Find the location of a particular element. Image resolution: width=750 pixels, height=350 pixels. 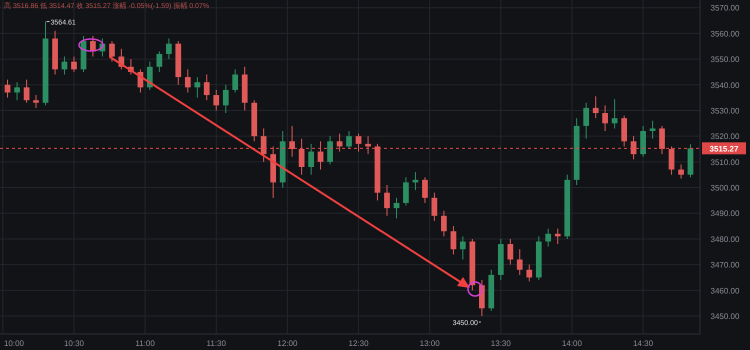

y-tick-label: 3560.00 is located at coordinates (725, 33).